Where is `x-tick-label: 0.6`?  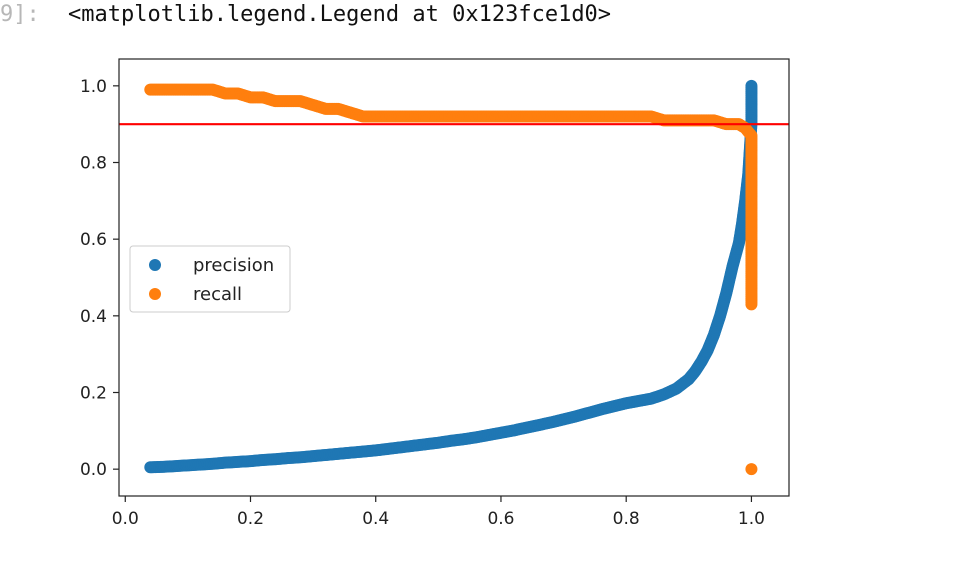 x-tick-label: 0.6 is located at coordinates (500, 519).